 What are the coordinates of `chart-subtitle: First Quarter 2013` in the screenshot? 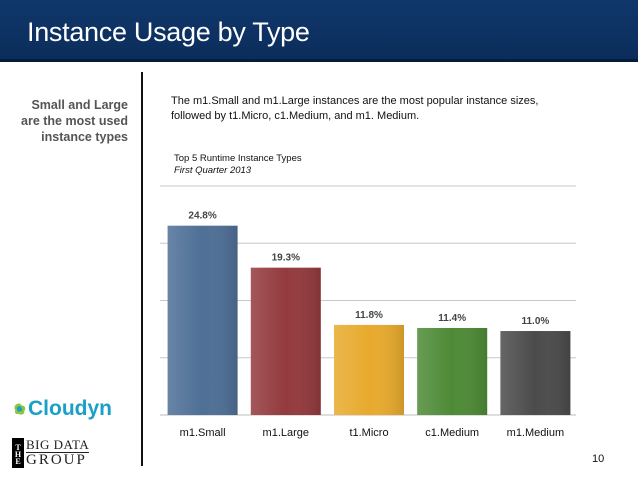 It's located at (213, 170).